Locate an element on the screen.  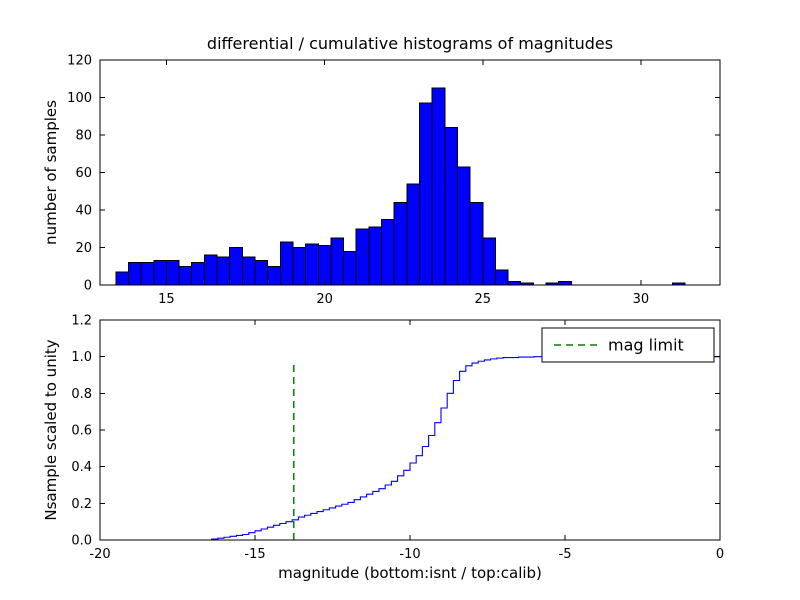
x-tick-label: 25 is located at coordinates (482, 299).